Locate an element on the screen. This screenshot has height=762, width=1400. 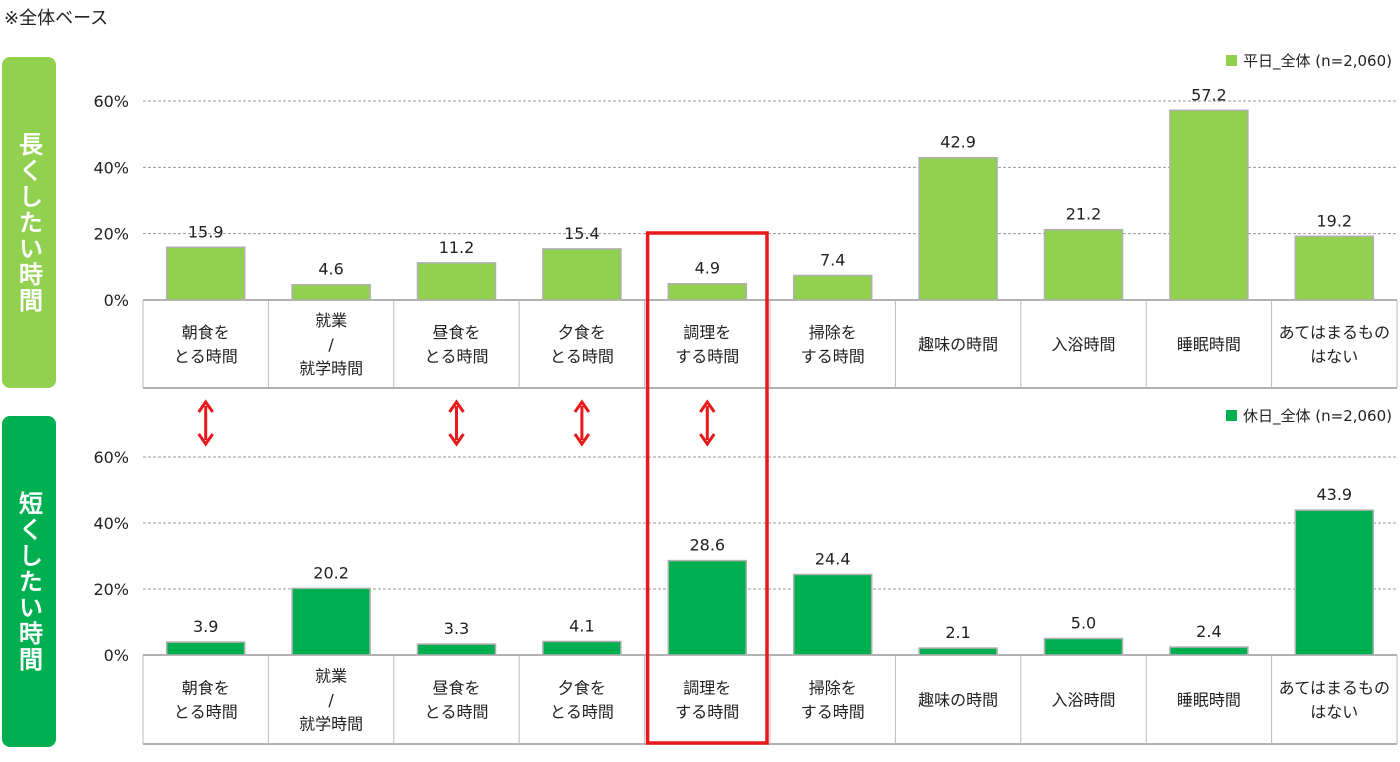
value-label: 3.3 is located at coordinates (456, 628).